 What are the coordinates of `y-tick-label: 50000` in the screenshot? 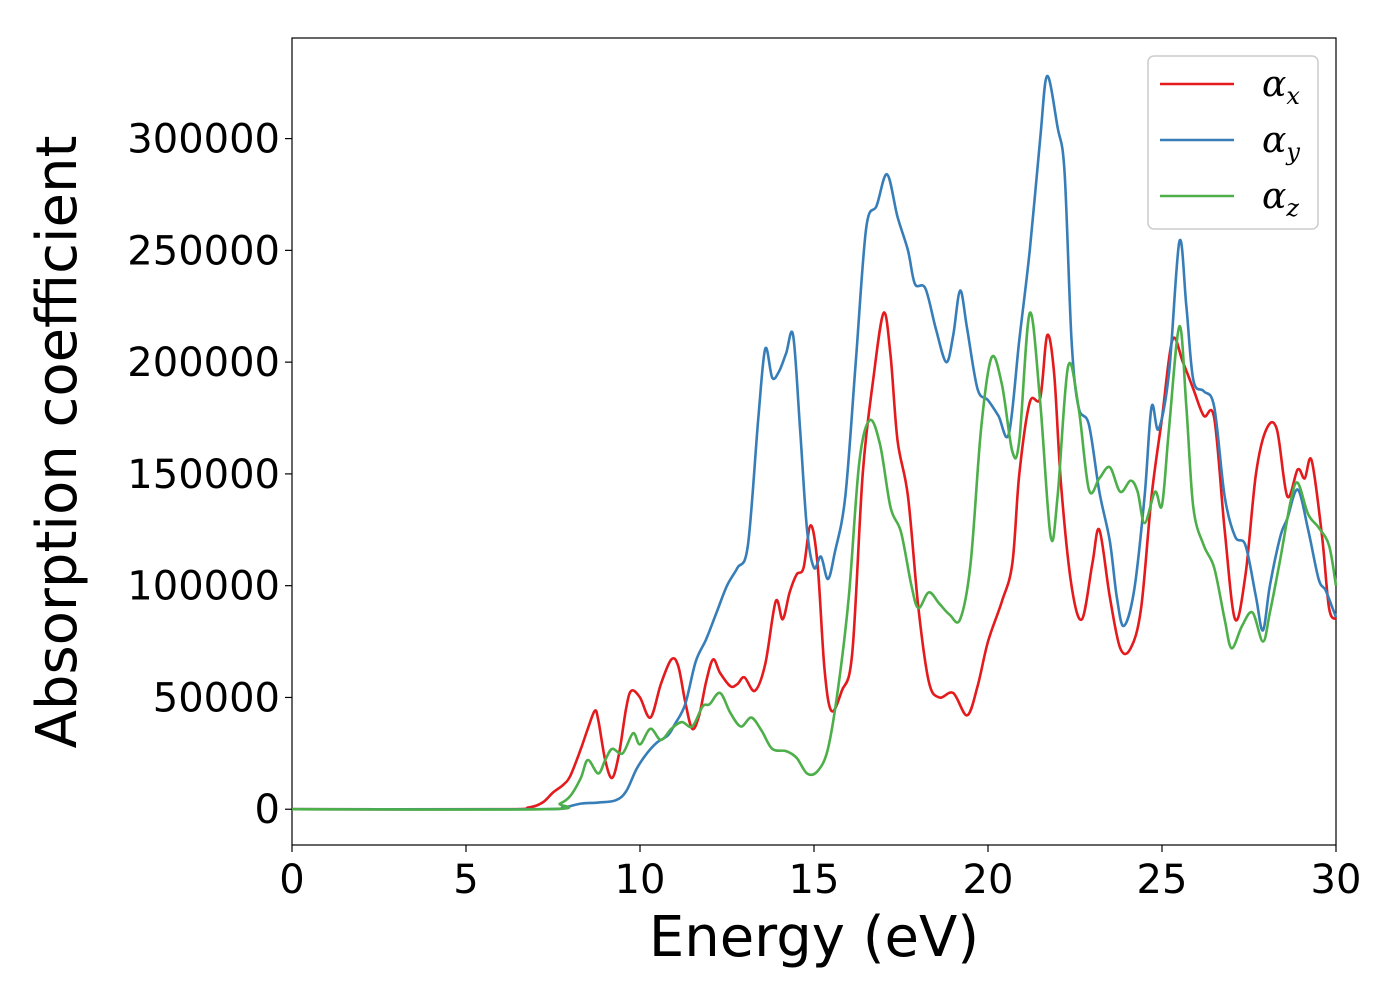 It's located at (216, 698).